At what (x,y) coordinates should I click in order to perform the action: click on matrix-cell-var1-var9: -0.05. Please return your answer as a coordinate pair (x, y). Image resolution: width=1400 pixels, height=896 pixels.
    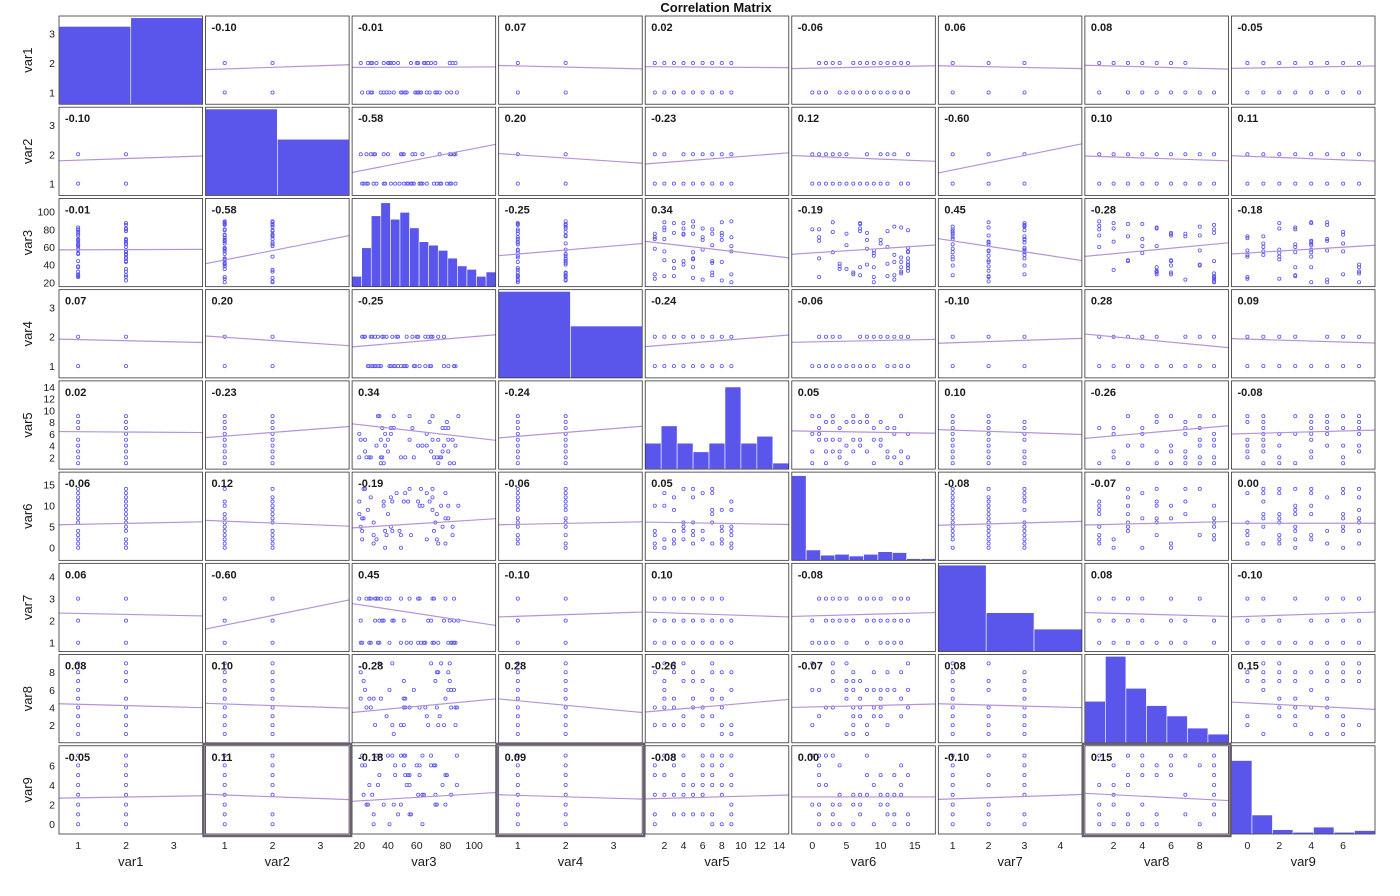
    Looking at the image, I should click on (1303, 60).